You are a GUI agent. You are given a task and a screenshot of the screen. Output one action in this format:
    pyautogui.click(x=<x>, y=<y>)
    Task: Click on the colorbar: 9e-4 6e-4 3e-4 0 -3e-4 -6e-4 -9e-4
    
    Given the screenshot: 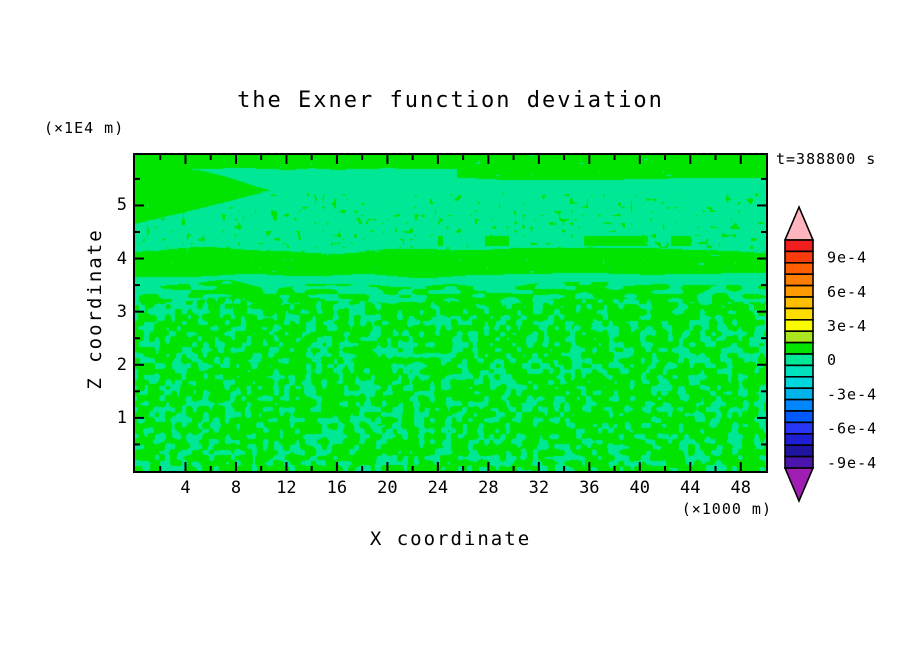 What is the action you would take?
    pyautogui.click(x=830, y=354)
    